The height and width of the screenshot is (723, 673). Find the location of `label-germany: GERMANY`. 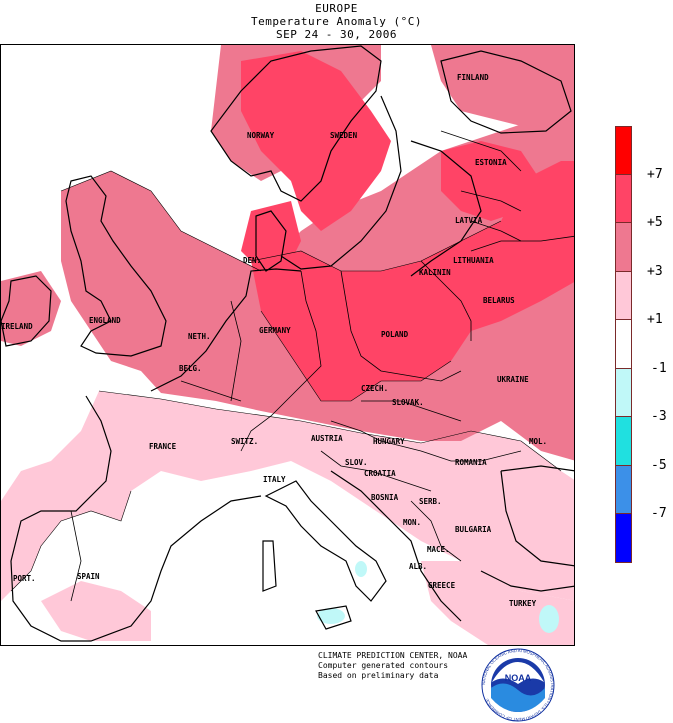

label-germany: GERMANY is located at coordinates (275, 330).